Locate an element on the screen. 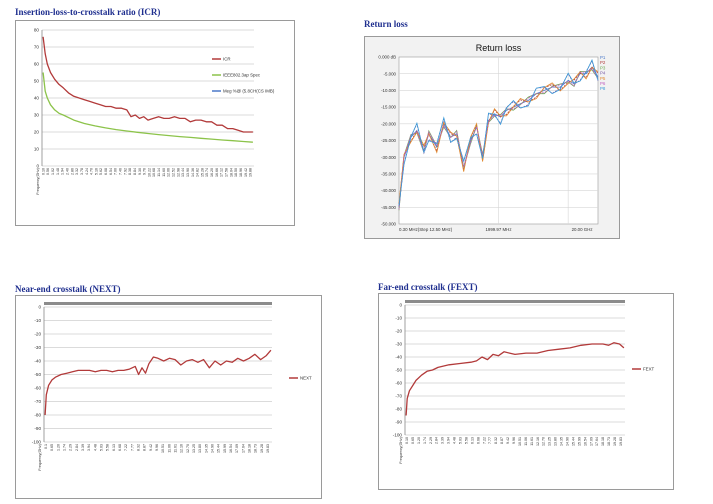 The image size is (713, 504). x-tick-label: 1.94 is located at coordinates (63, 171).